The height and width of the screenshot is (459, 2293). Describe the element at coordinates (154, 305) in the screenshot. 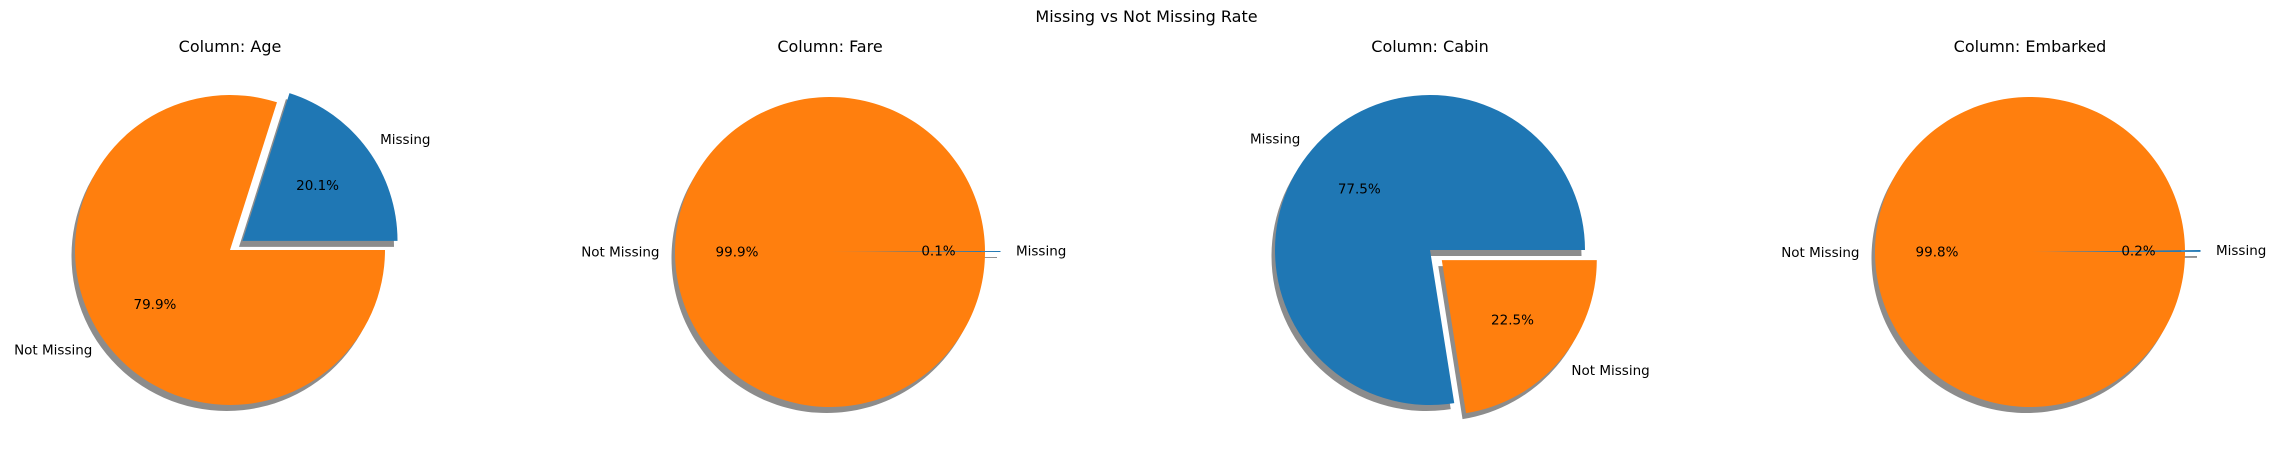

I see `slice-percent-label: 79.9%` at that location.